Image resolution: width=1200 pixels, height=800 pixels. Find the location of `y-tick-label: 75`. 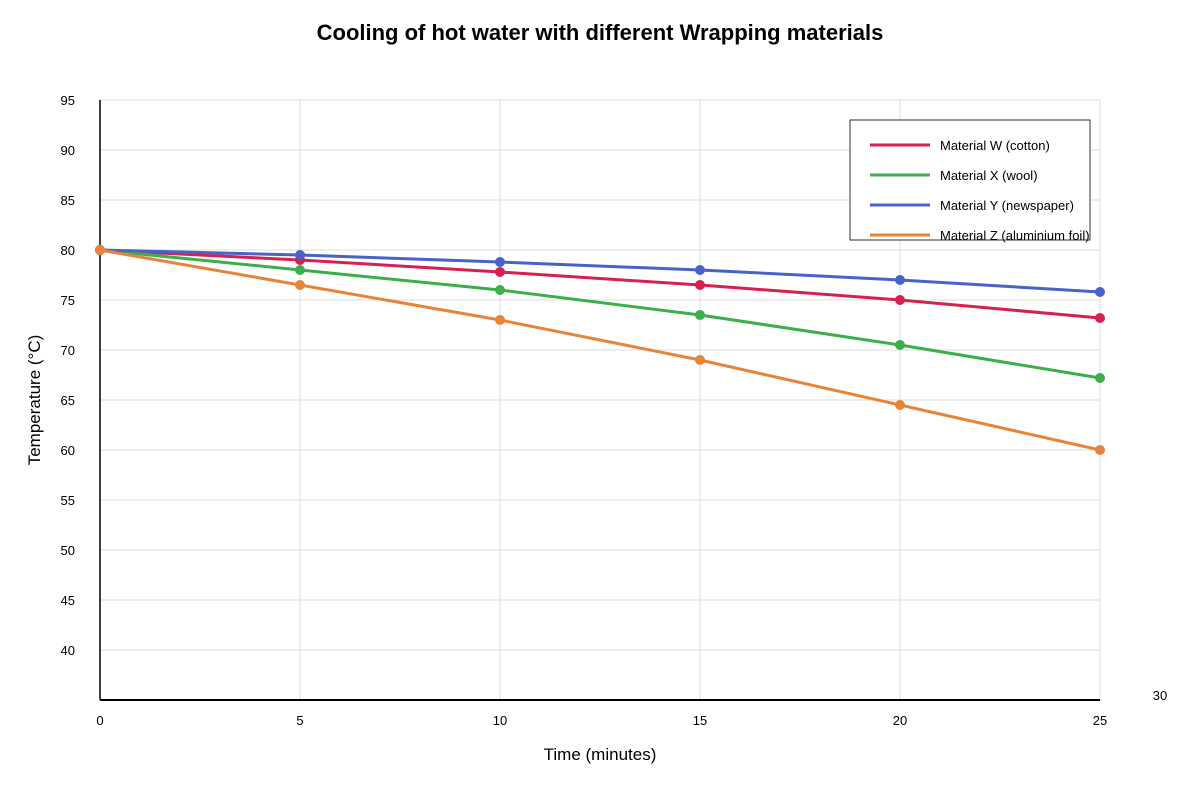

y-tick-label: 75 is located at coordinates (68, 300).